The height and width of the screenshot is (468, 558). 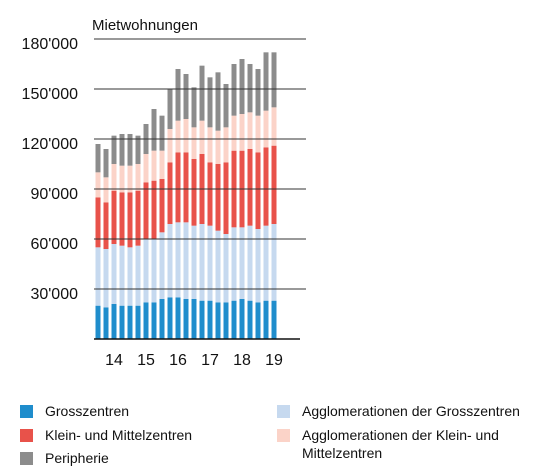 I want to click on chart-title: Mietwohnungen, so click(x=145, y=25).